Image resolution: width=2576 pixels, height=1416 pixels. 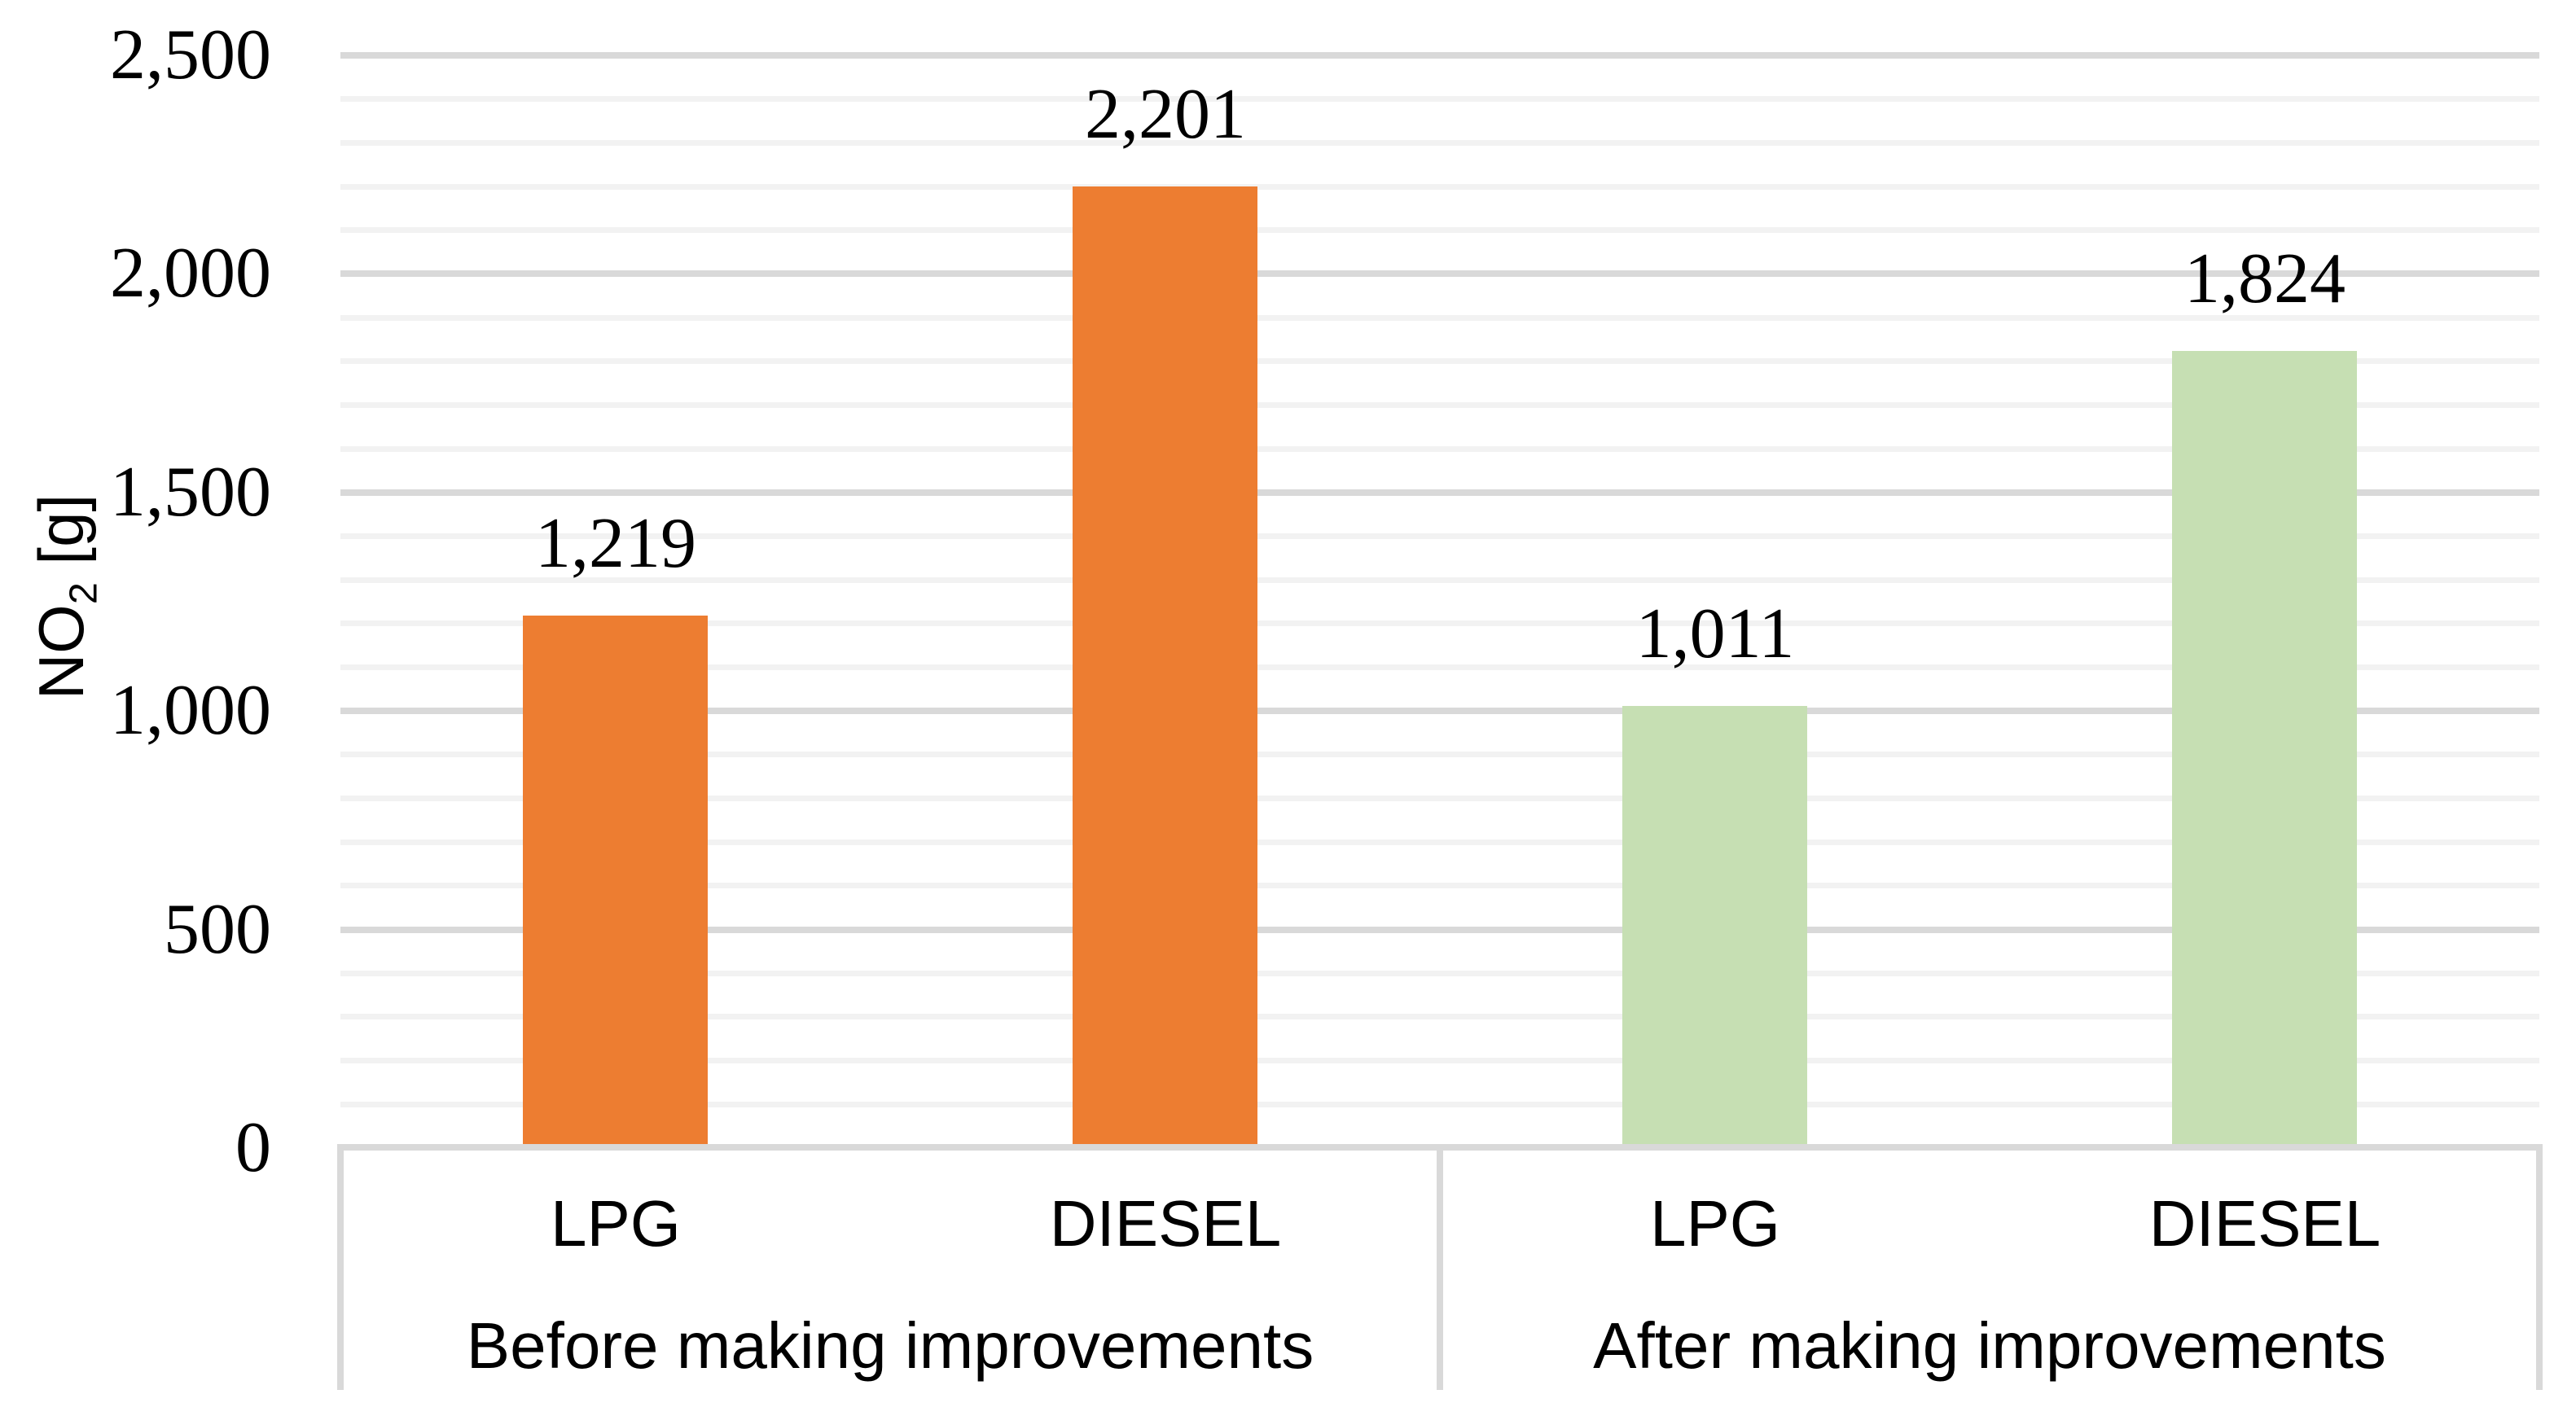 I want to click on group-label: Before making improvements, so click(x=890, y=1345).